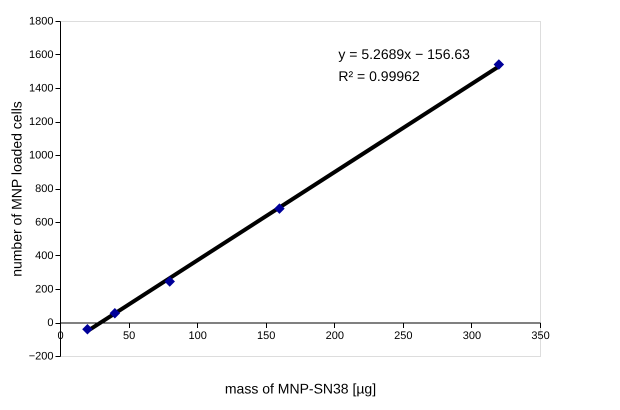 The image size is (620, 410). Describe the element at coordinates (41, 55) in the screenshot. I see `y-tick-label: 1600` at that location.